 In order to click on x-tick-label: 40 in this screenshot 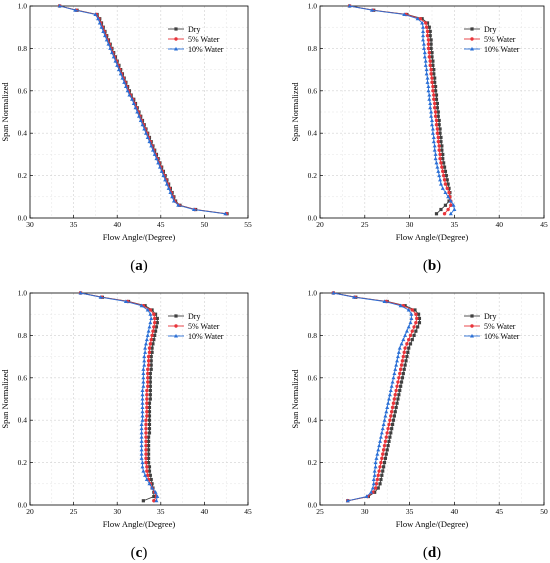, I will do `click(499, 224)`.